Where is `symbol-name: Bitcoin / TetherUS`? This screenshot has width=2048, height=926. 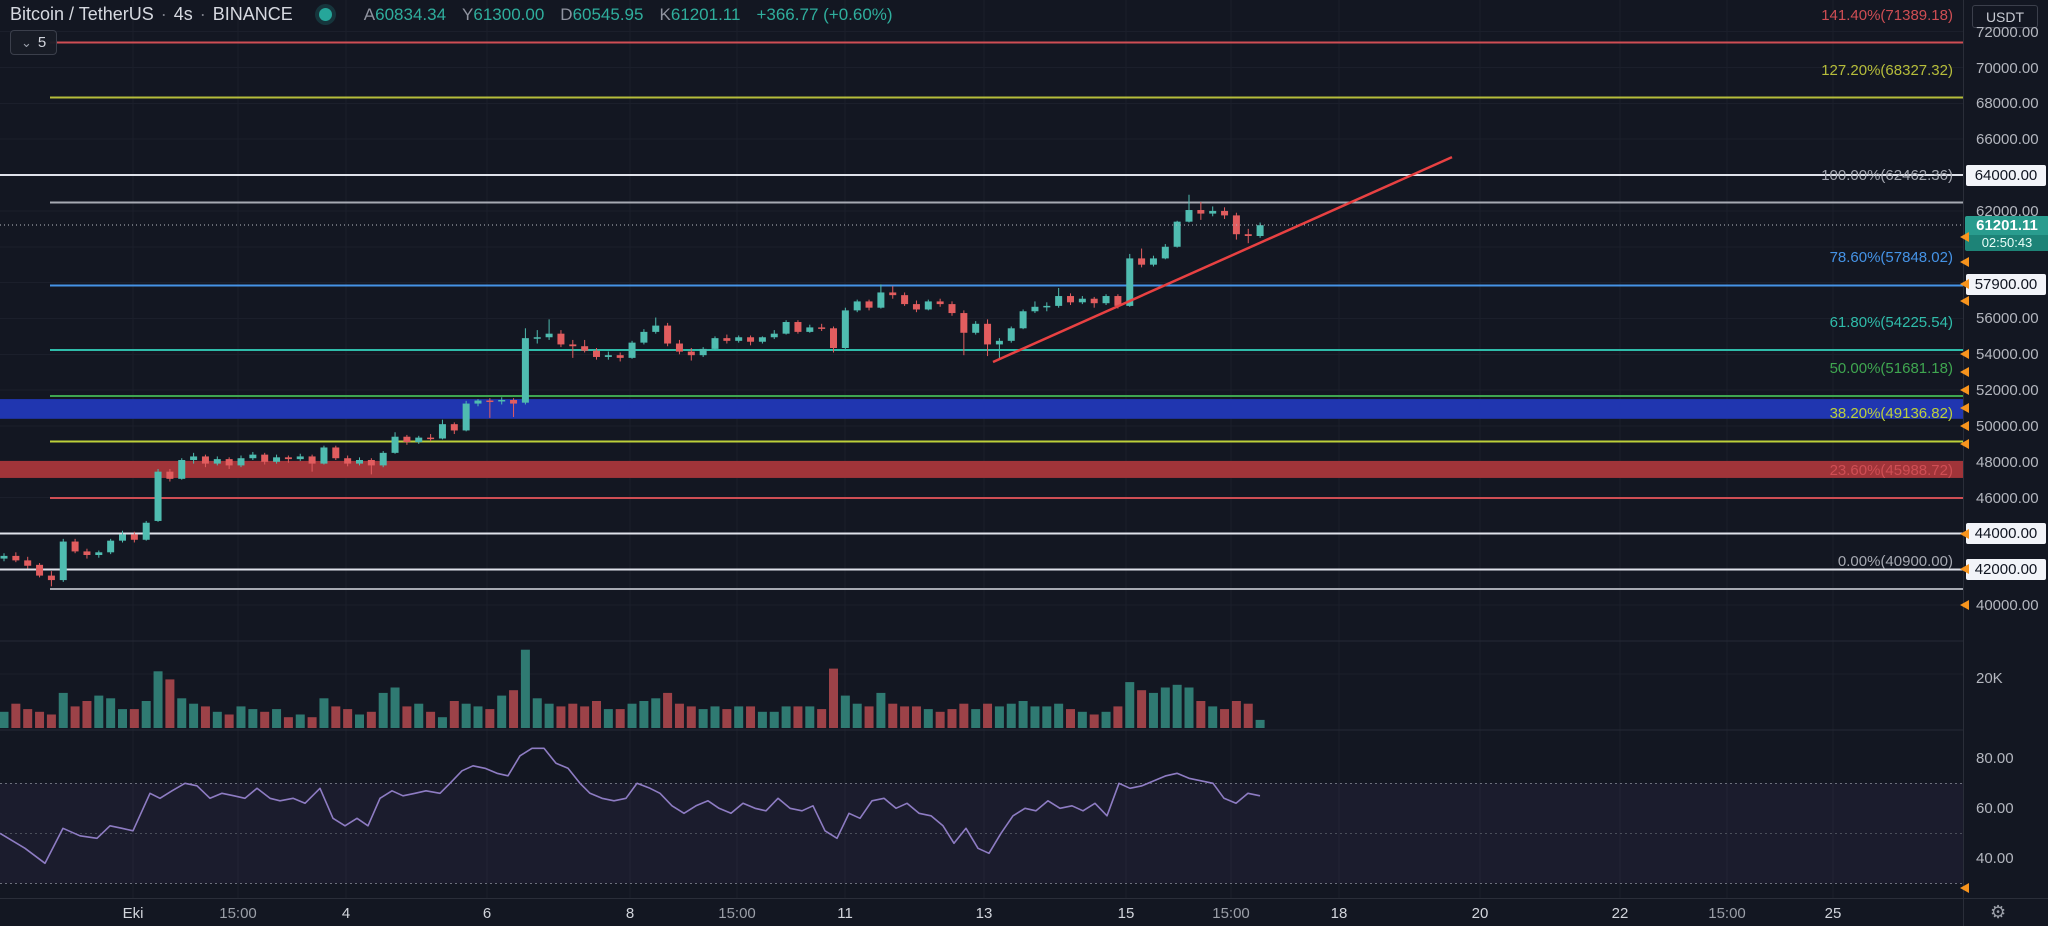 symbol-name: Bitcoin / TetherUS is located at coordinates (82, 14).